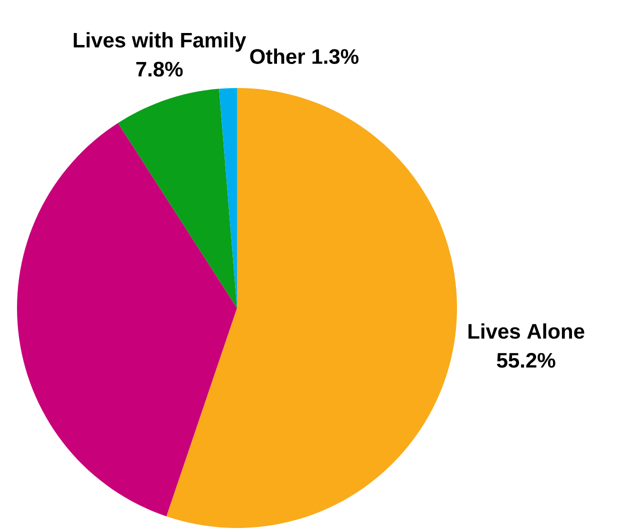  Describe the element at coordinates (160, 42) in the screenshot. I see `slice-label: Lives with Family` at that location.